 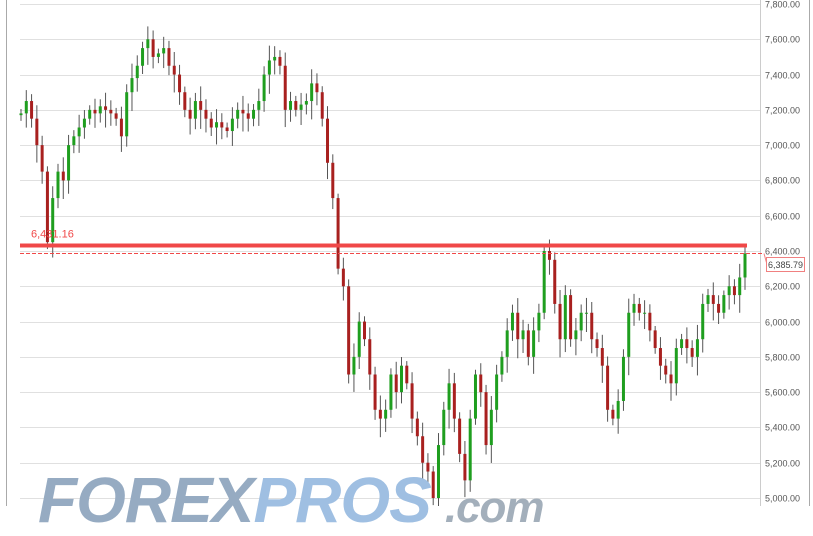 I want to click on support-level-line, so click(x=383, y=245).